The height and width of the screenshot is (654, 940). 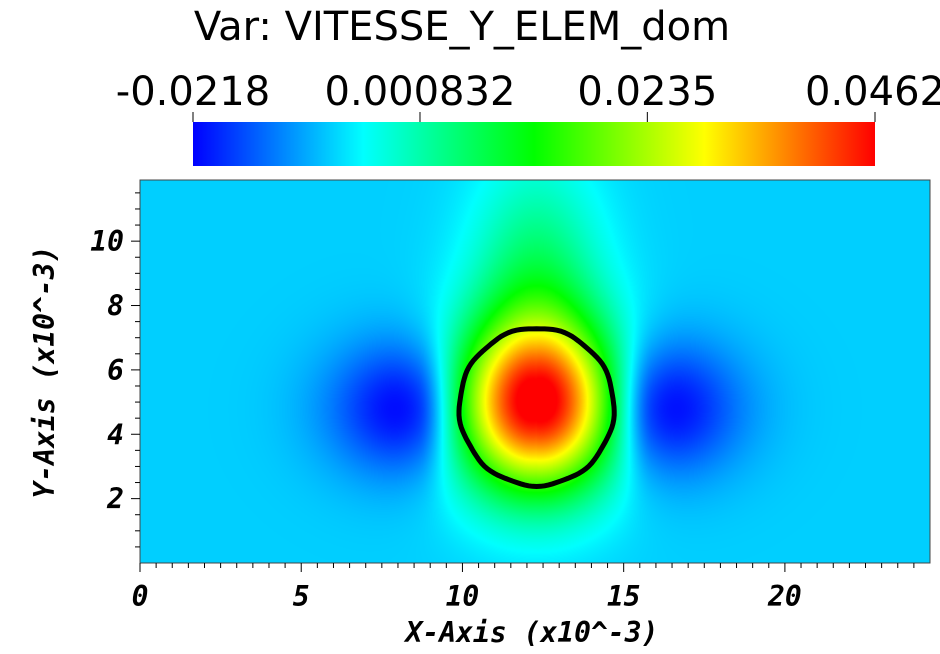 What do you see at coordinates (140, 596) in the screenshot?
I see `x-tick-label: 0` at bounding box center [140, 596].